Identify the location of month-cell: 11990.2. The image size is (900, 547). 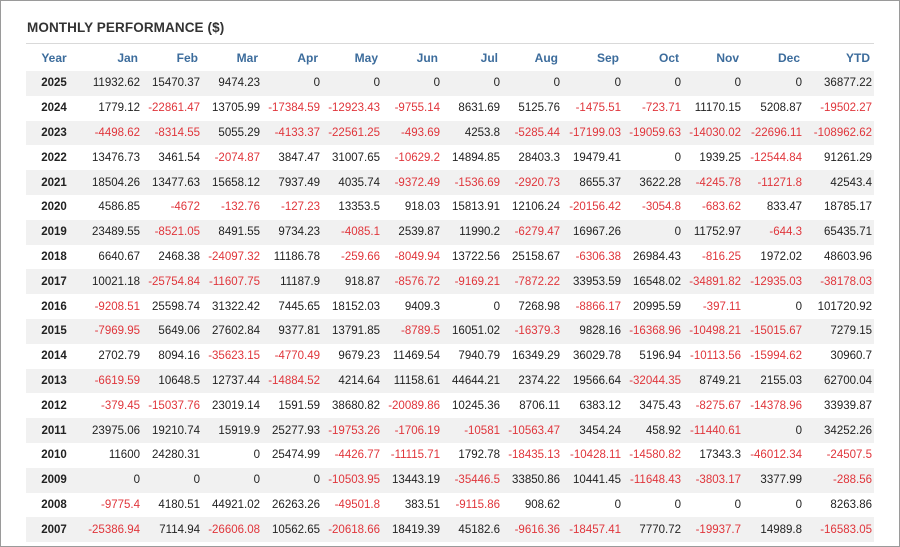
(472, 232).